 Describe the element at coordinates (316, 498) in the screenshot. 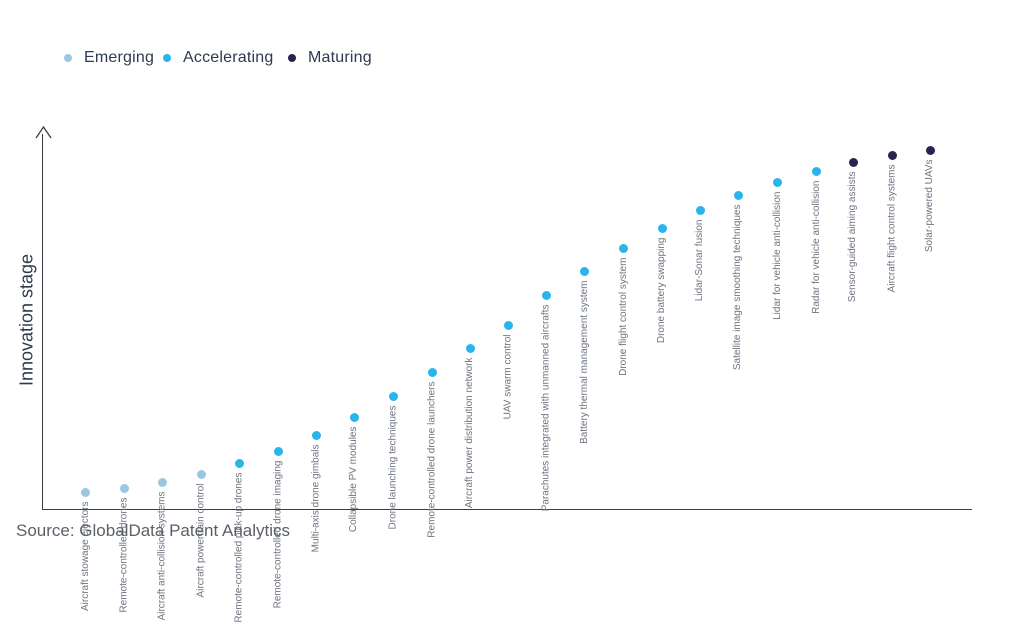

I see `data-point-label: Multi-axis drone gimbals` at that location.